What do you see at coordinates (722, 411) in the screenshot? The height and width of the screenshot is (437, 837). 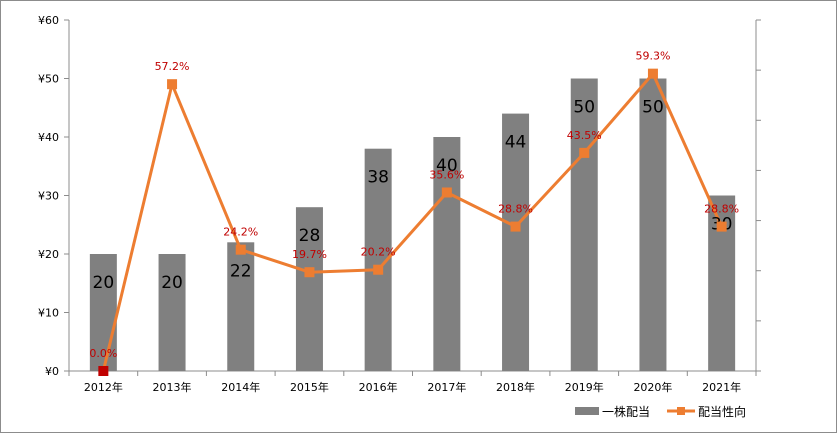 I see `legend-label: 配当性向` at bounding box center [722, 411].